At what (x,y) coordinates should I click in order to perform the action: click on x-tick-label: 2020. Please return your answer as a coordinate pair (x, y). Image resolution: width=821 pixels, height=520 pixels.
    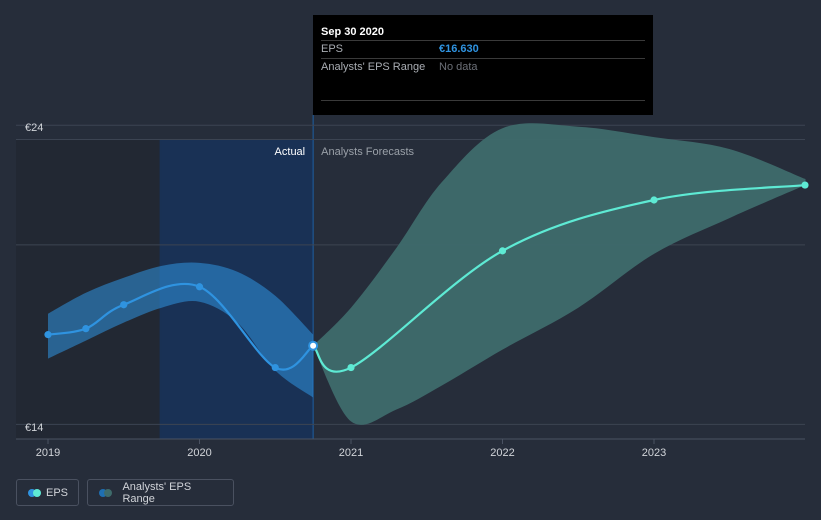
    Looking at the image, I should click on (199, 453).